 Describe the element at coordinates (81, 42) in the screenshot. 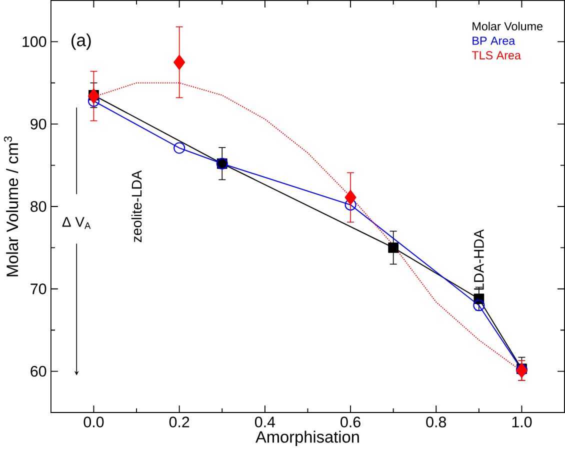

I see `annotation: (a)` at that location.